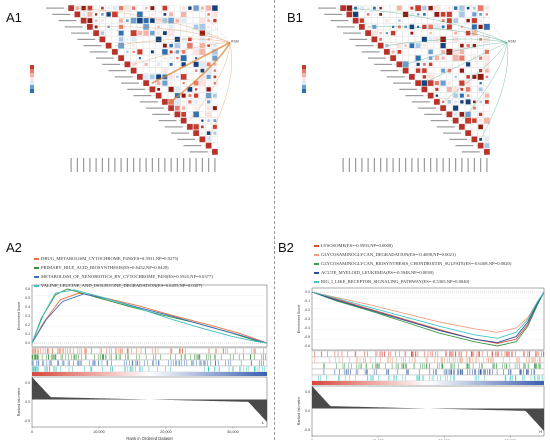 The width and height of the screenshot is (550, 440). I want to click on legend-entry: LYSOSOME(ES=-0.5993,NP=0.0000), so click(353, 245).